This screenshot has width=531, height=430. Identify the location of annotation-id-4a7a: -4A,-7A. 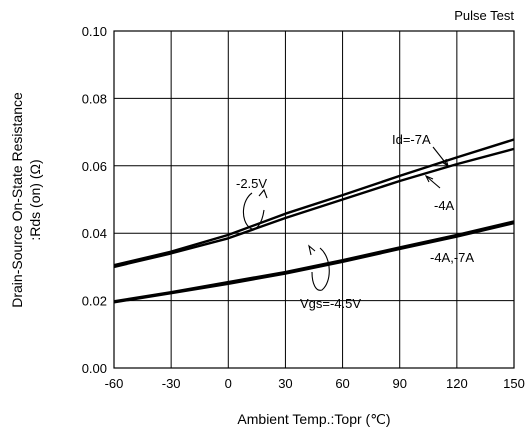
(452, 257).